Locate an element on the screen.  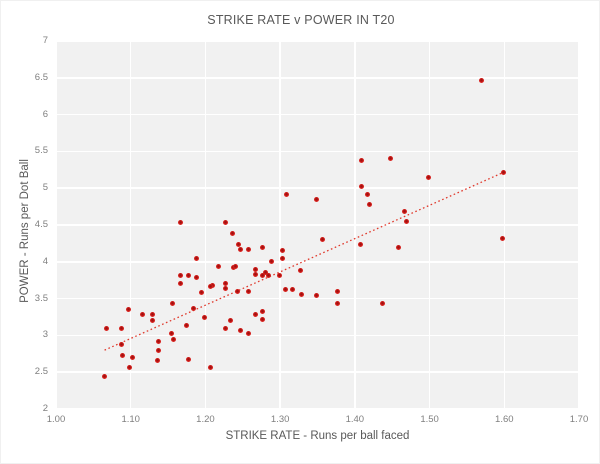
x-tick-label: 1.30 is located at coordinates (280, 419).